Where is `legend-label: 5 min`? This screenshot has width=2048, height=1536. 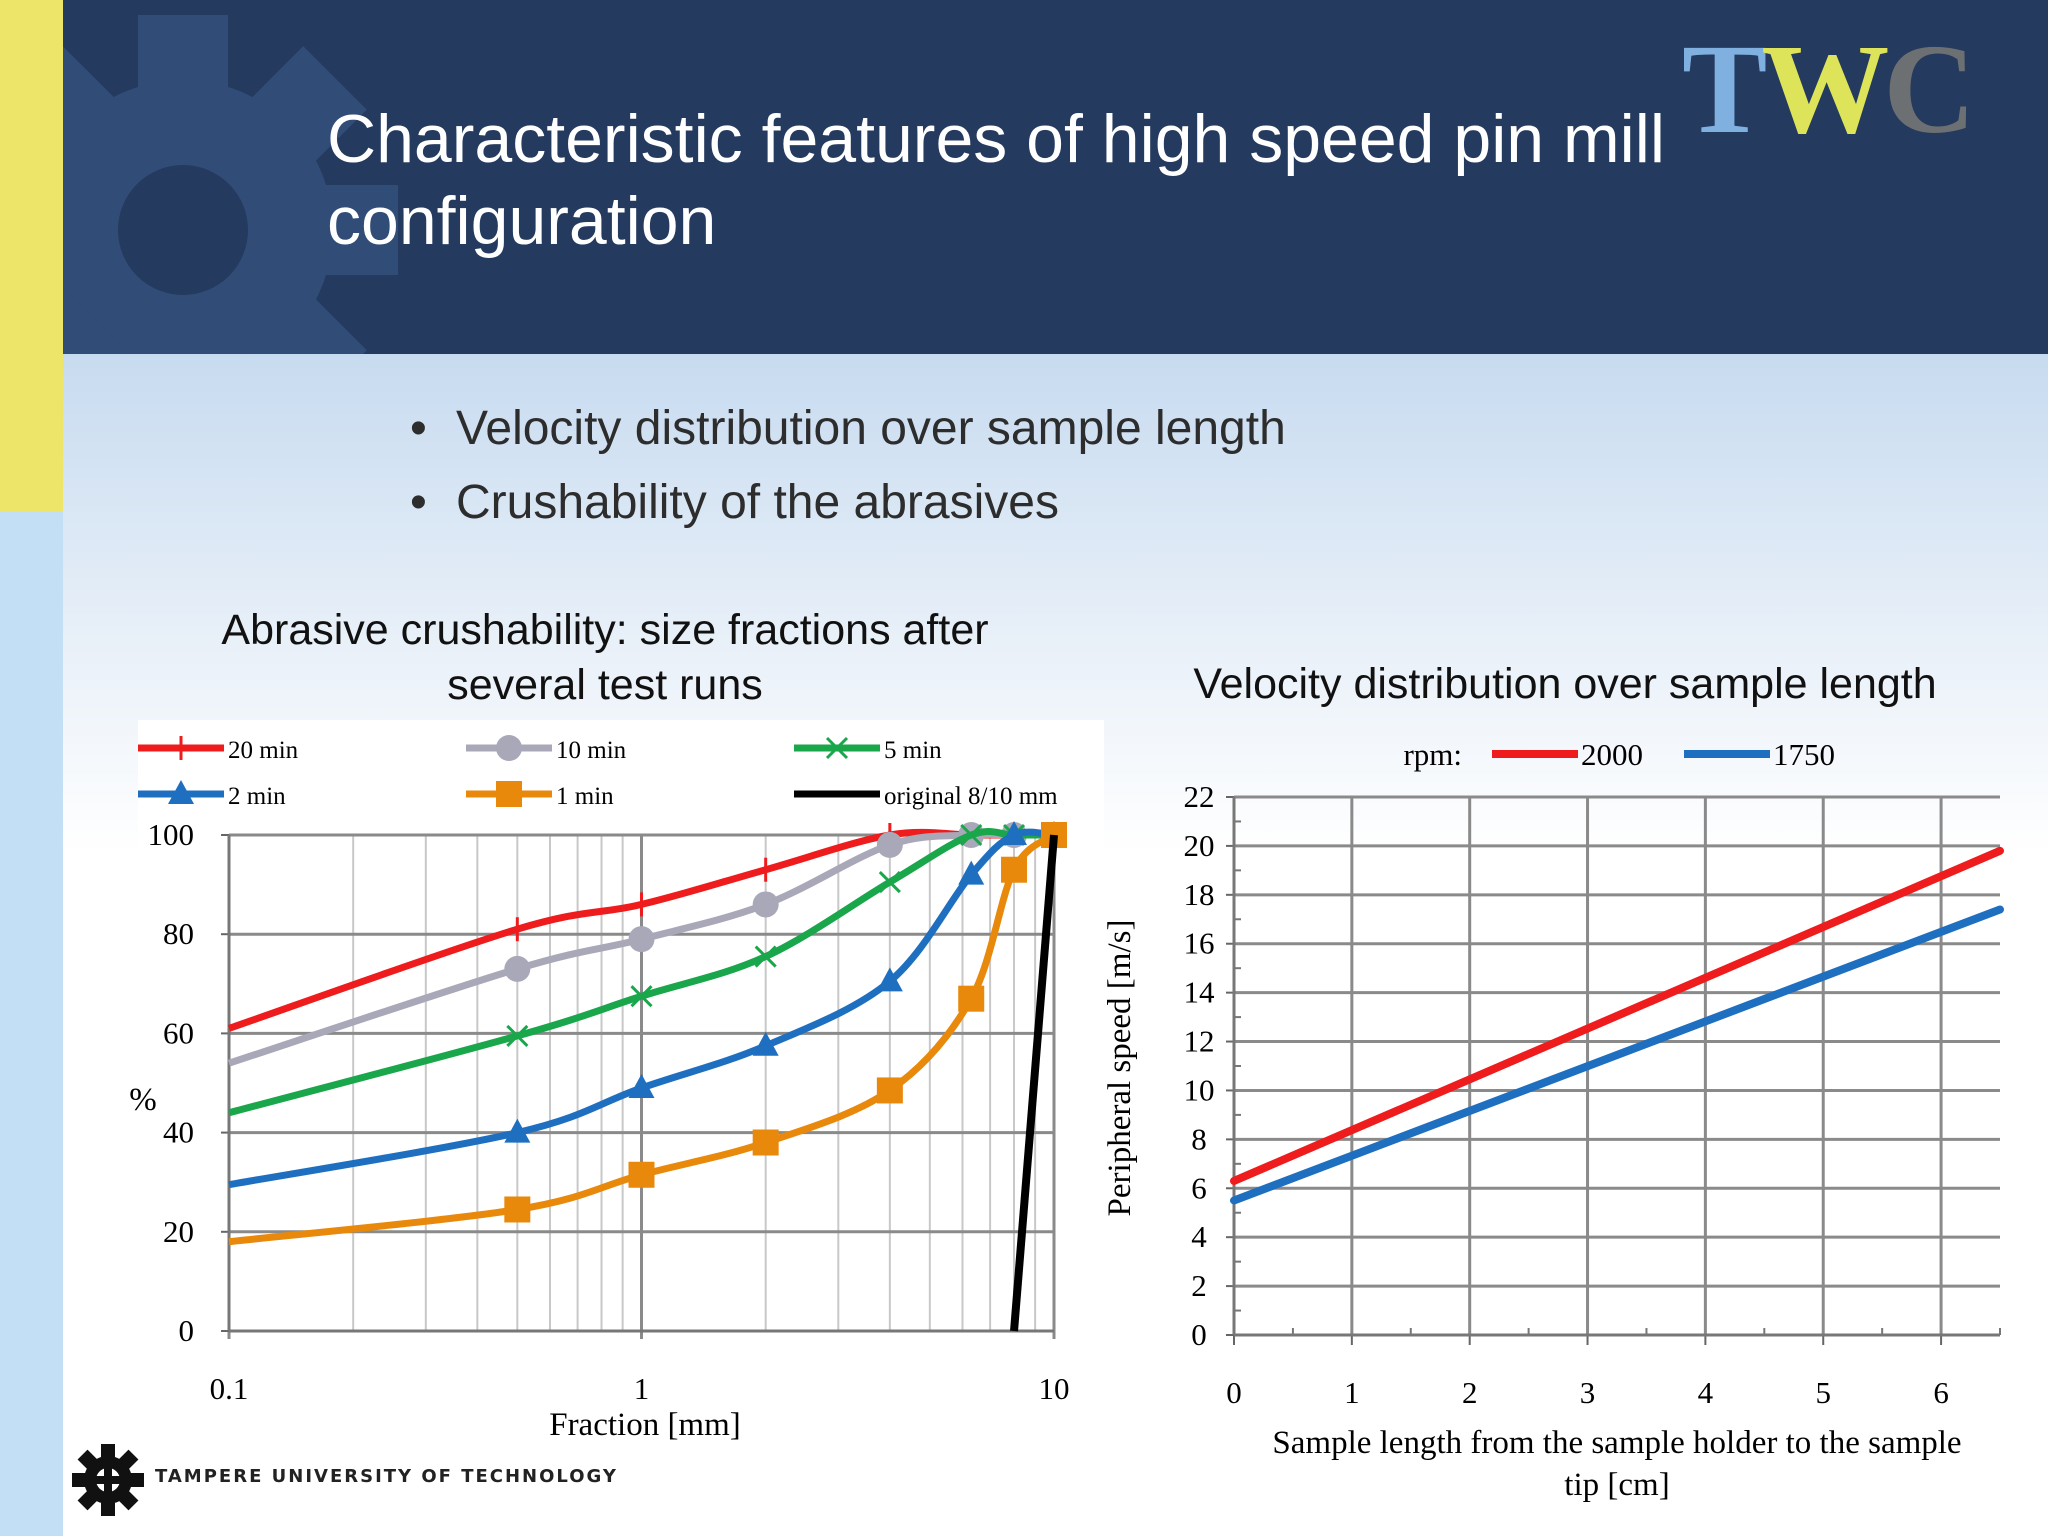
legend-label: 5 min is located at coordinates (913, 750).